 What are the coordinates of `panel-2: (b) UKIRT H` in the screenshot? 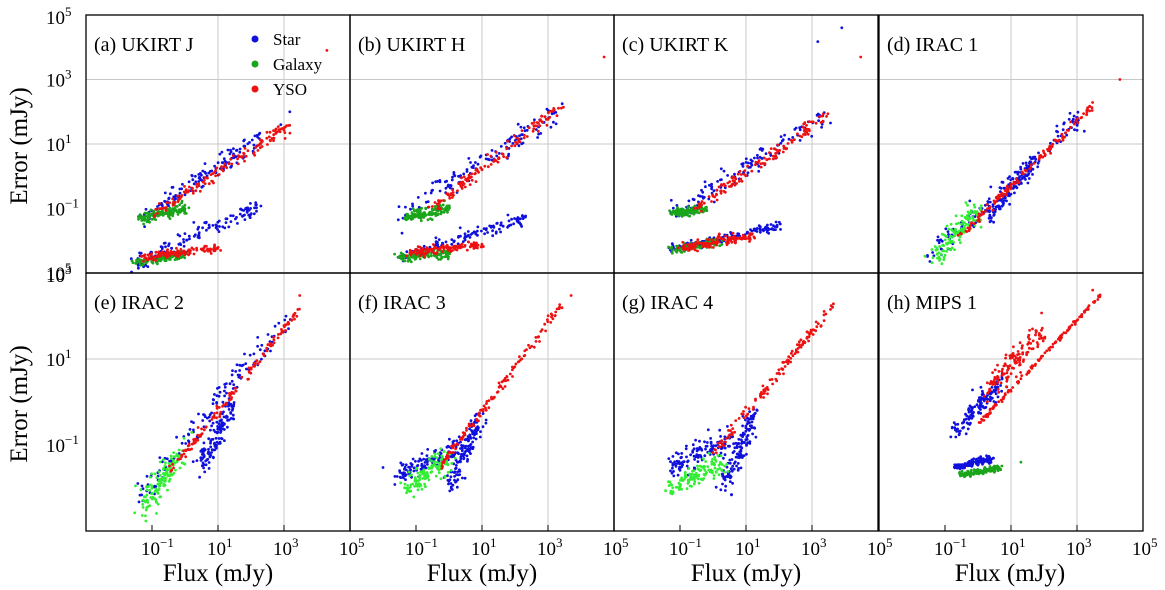 It's located at (482, 144).